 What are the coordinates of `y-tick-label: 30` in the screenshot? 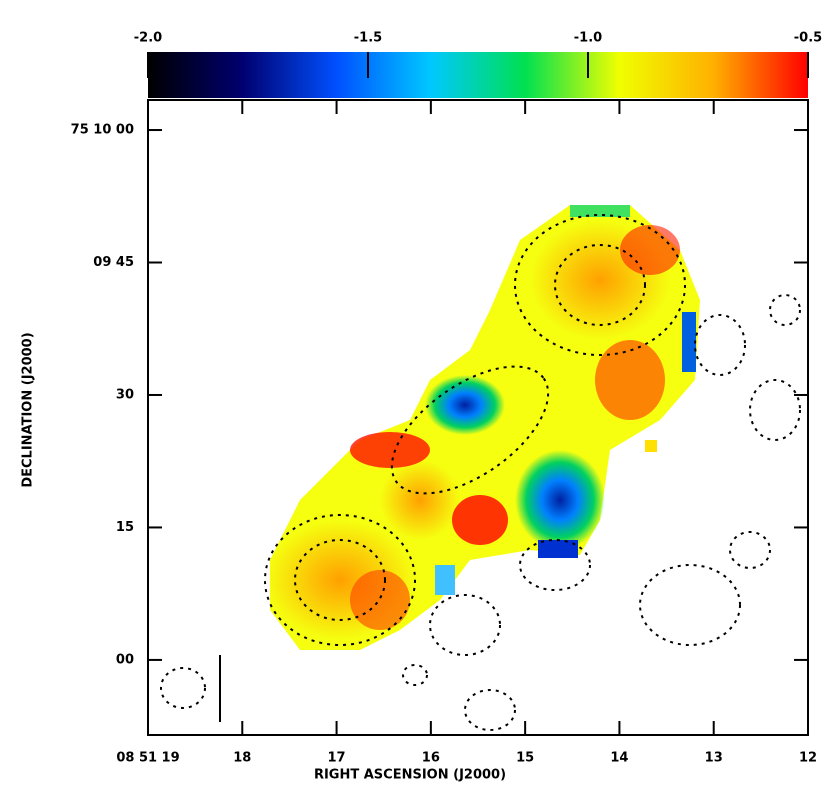 It's located at (125, 394).